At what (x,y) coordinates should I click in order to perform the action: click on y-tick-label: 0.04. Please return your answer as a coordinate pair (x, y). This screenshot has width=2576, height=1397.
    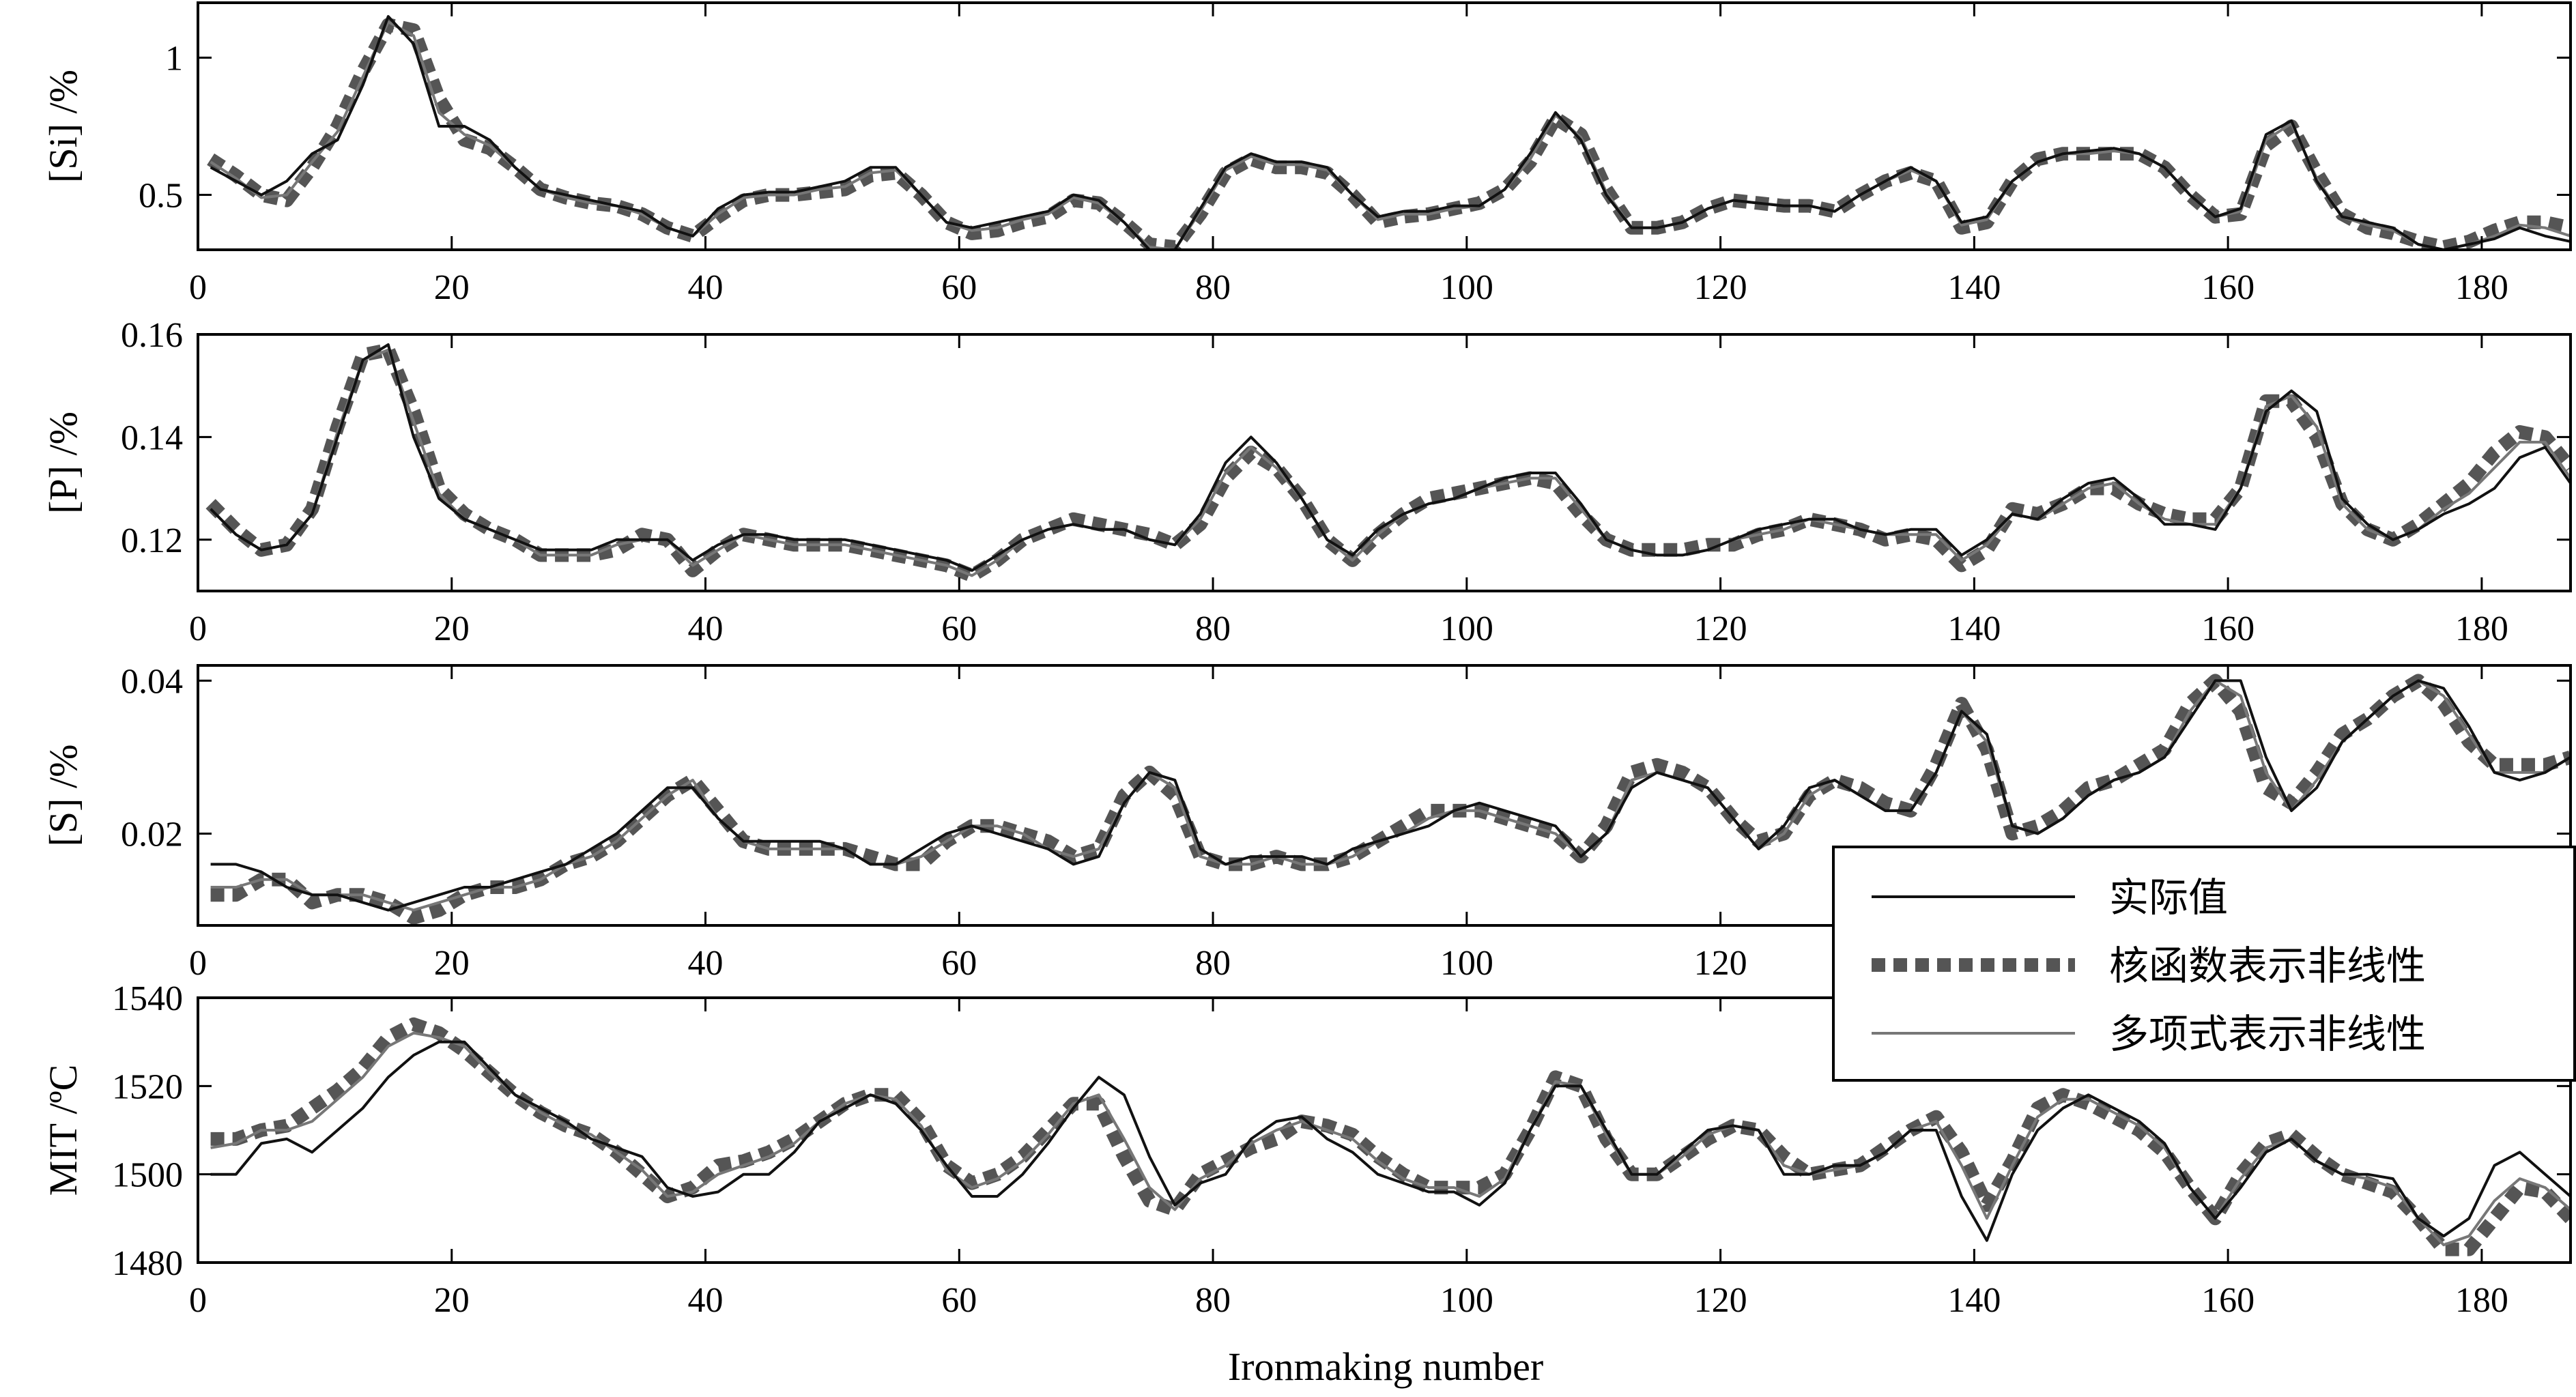
    Looking at the image, I should click on (152, 681).